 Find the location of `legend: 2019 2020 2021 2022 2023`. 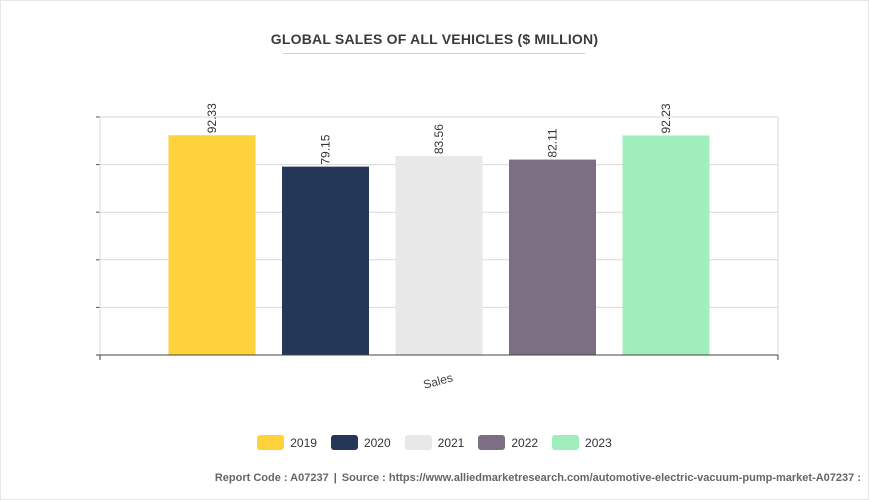

legend: 2019 2020 2021 2022 2023 is located at coordinates (434, 442).